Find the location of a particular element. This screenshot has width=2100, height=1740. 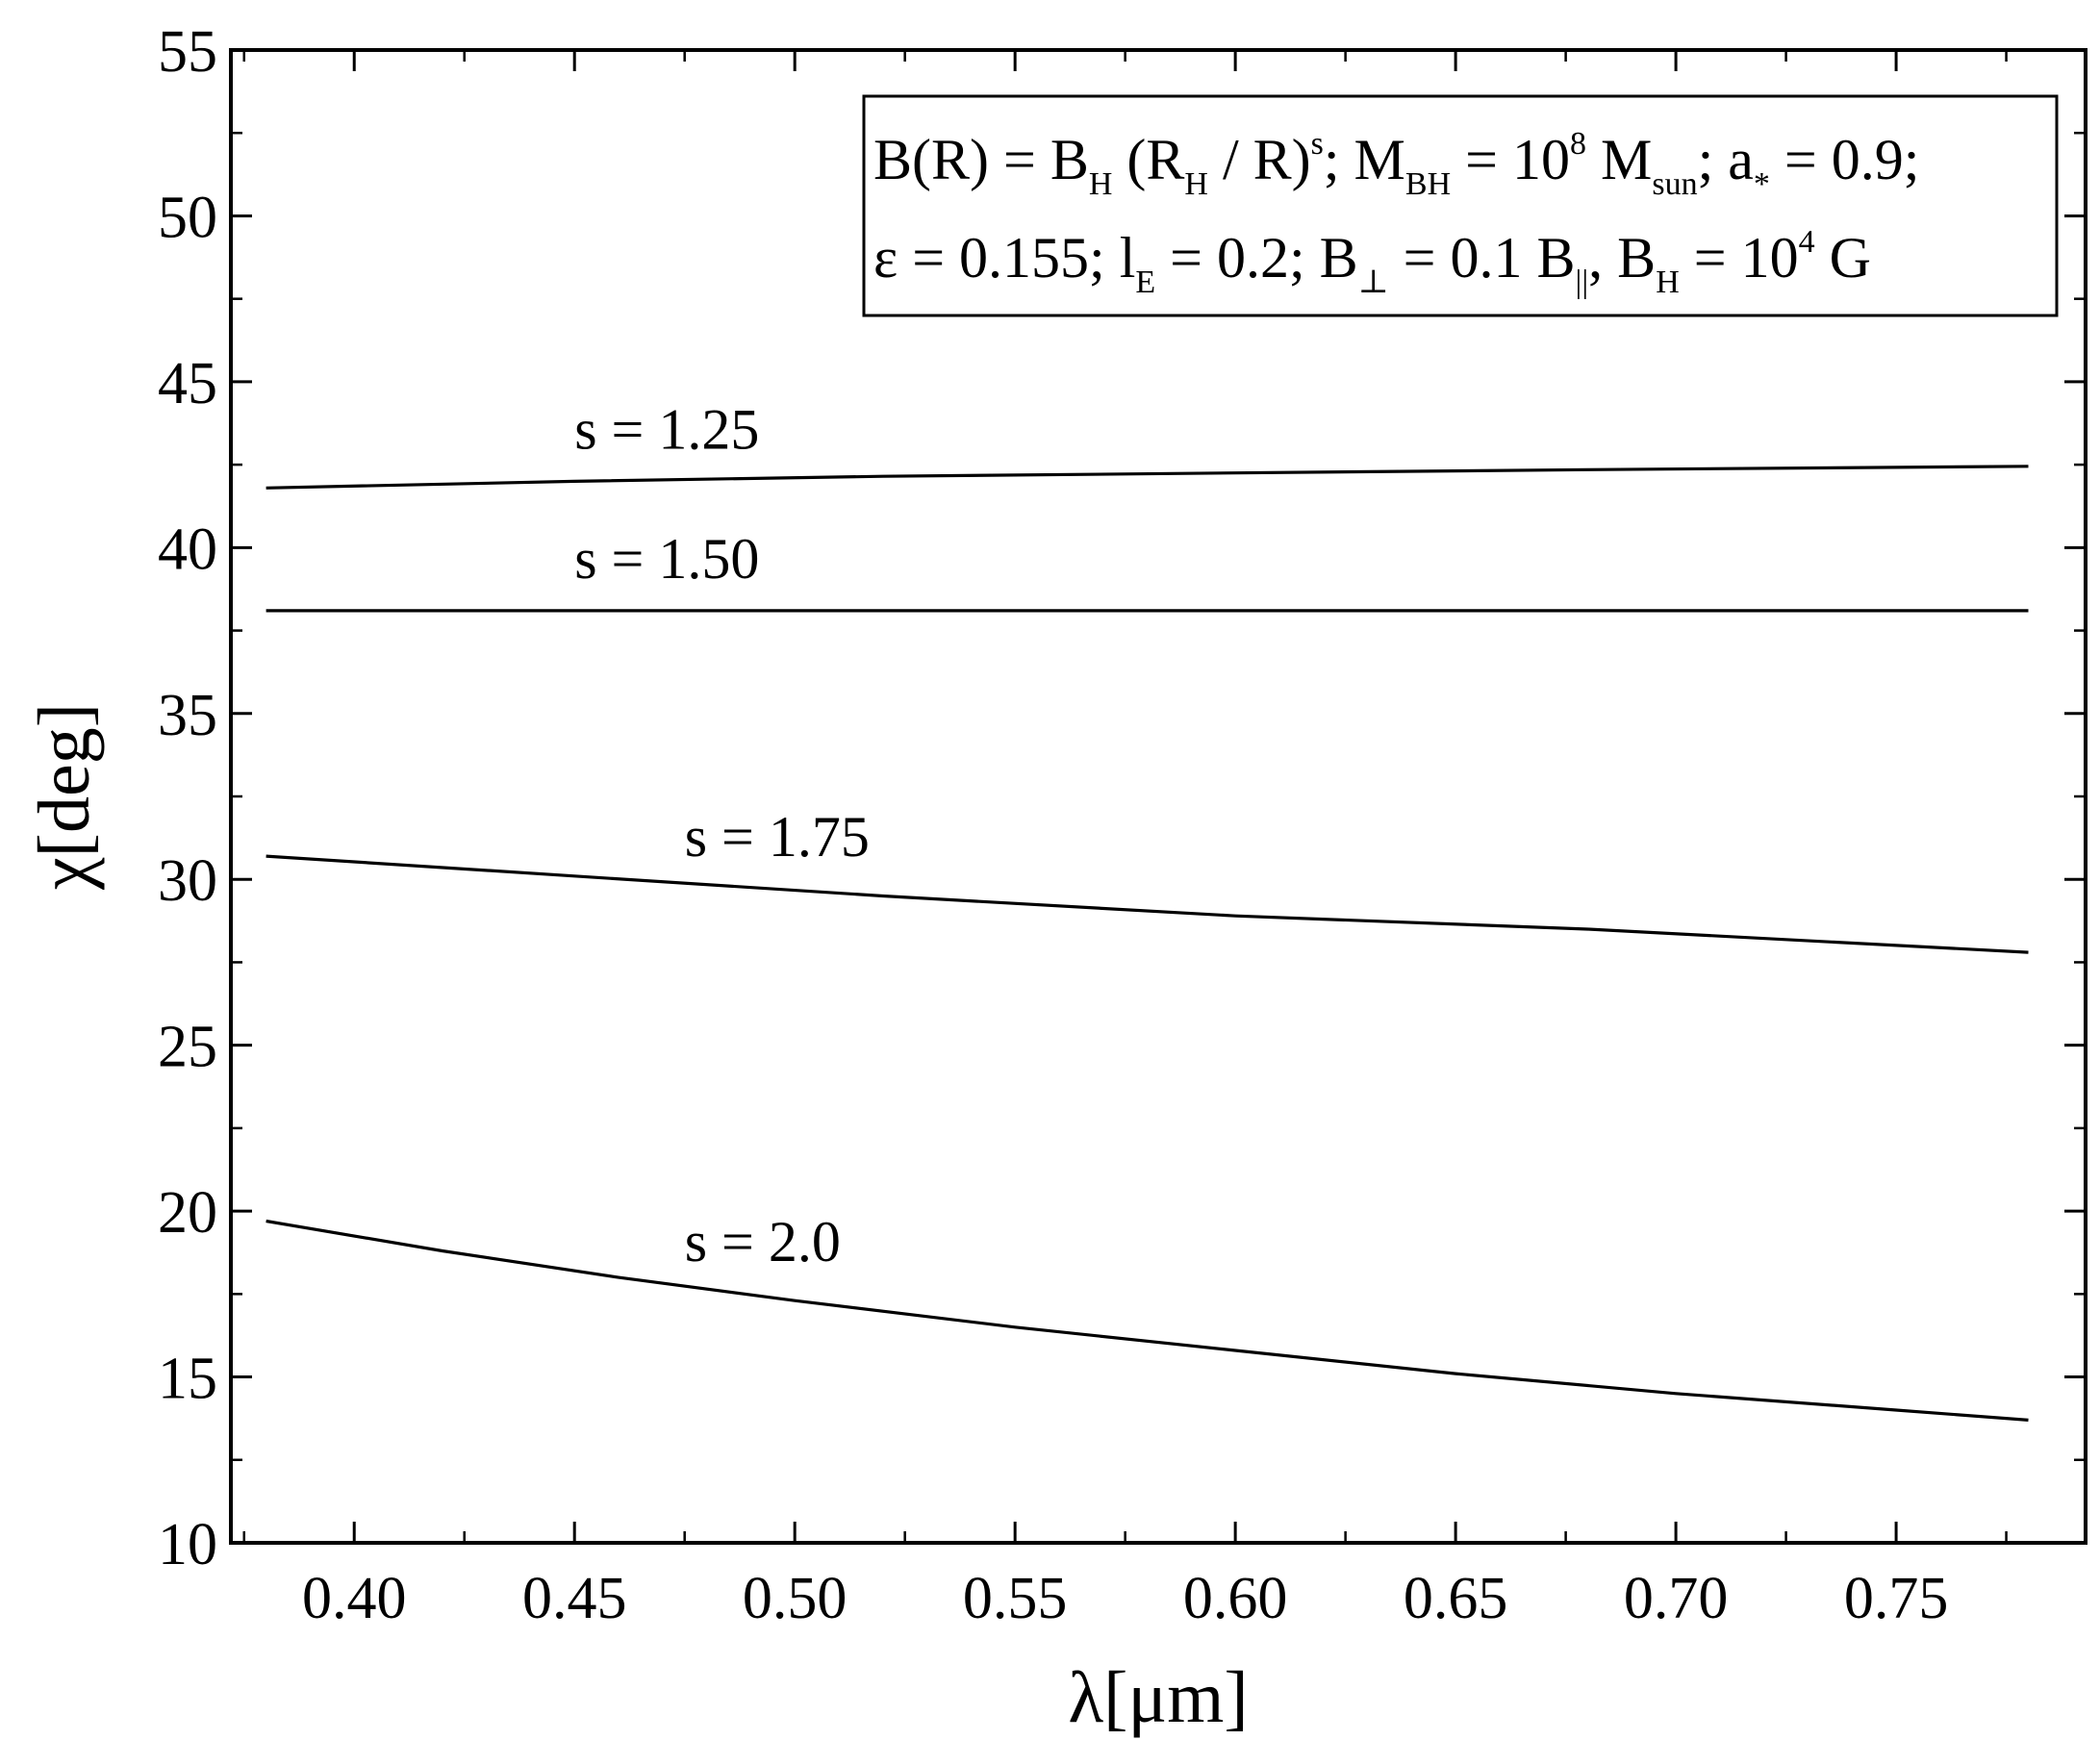

y-tick-label: 50 is located at coordinates (187, 217).